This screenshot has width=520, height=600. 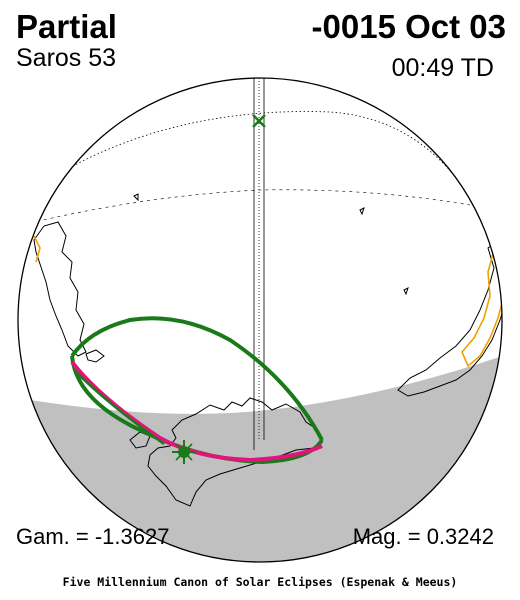 I want to click on coastline-antarctica, so click(x=235, y=452).